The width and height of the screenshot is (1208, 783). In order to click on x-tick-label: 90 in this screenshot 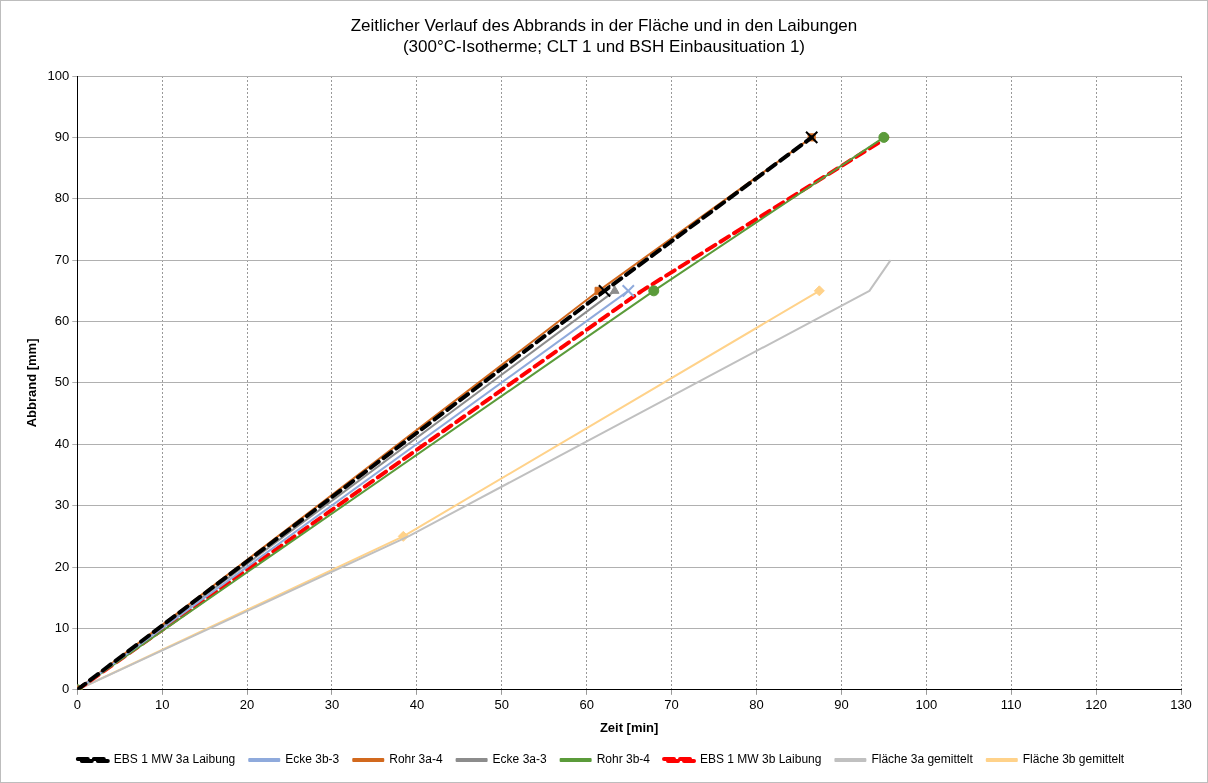, I will do `click(841, 705)`.